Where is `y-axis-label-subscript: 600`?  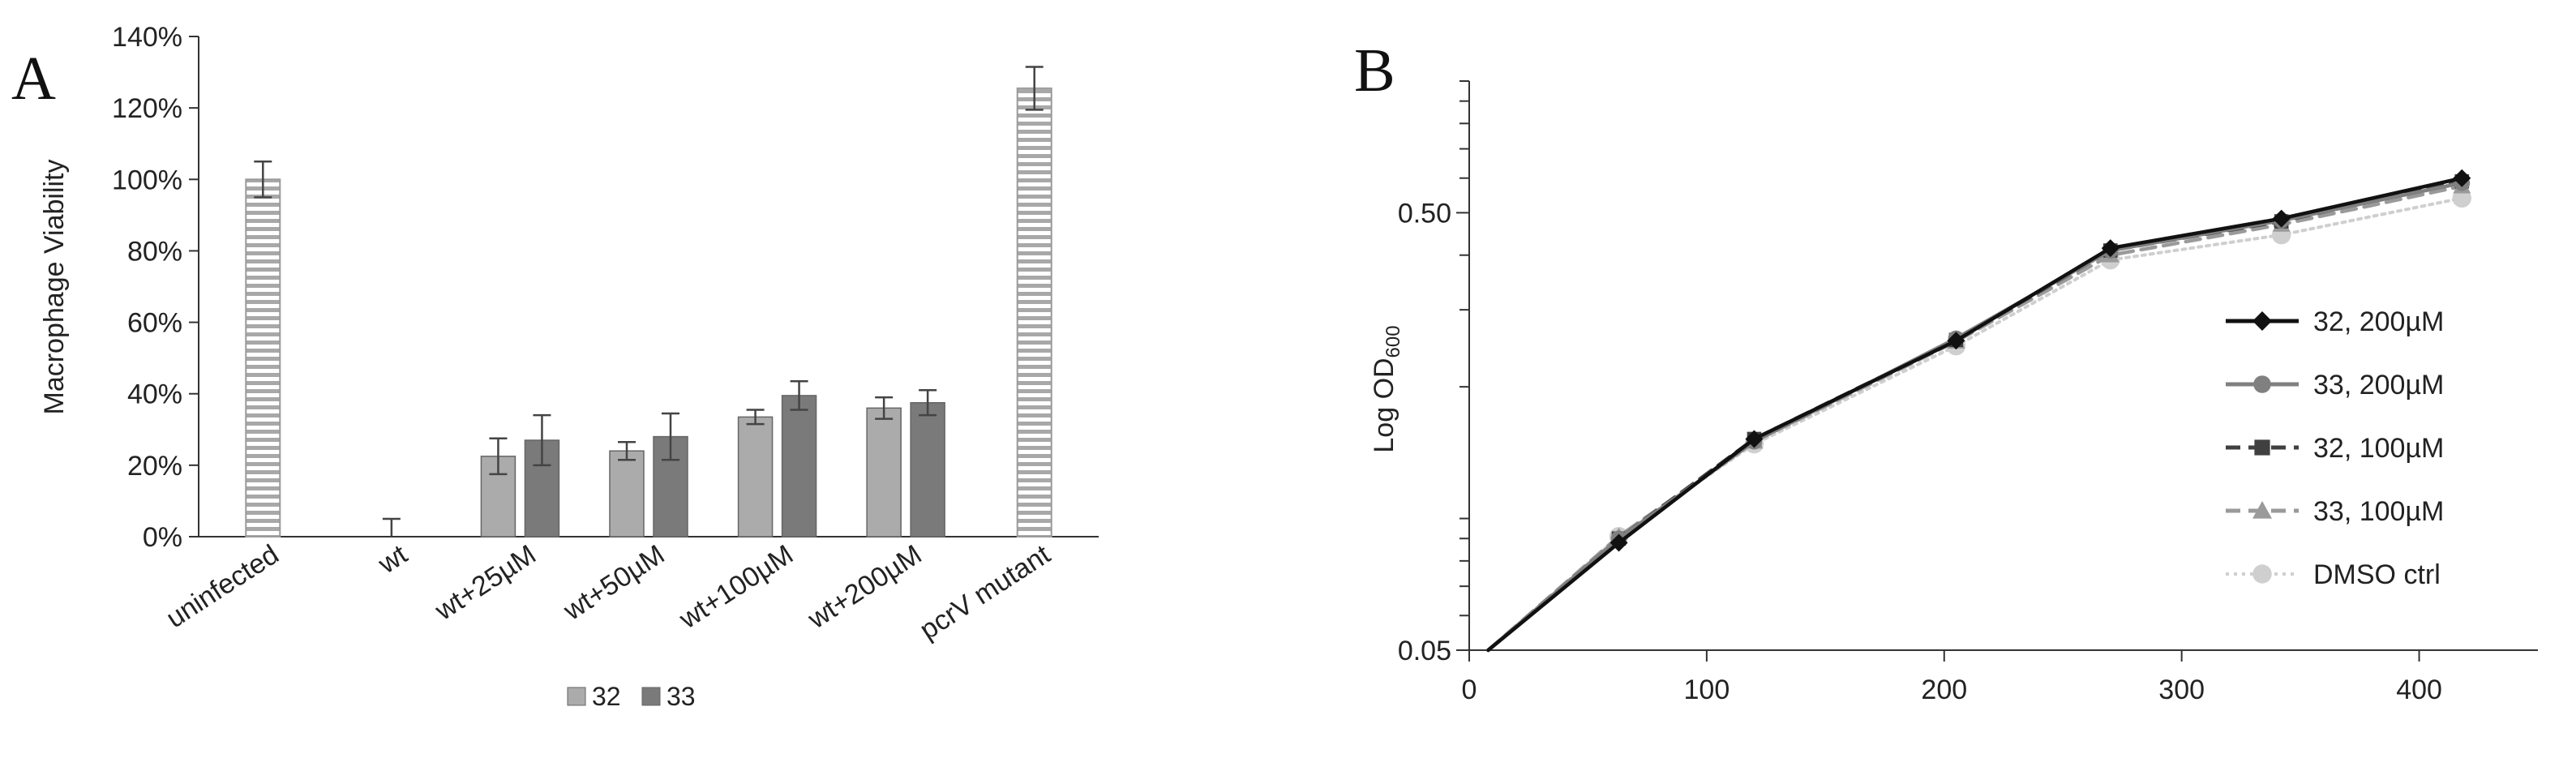 y-axis-label-subscript: 600 is located at coordinates (1393, 341).